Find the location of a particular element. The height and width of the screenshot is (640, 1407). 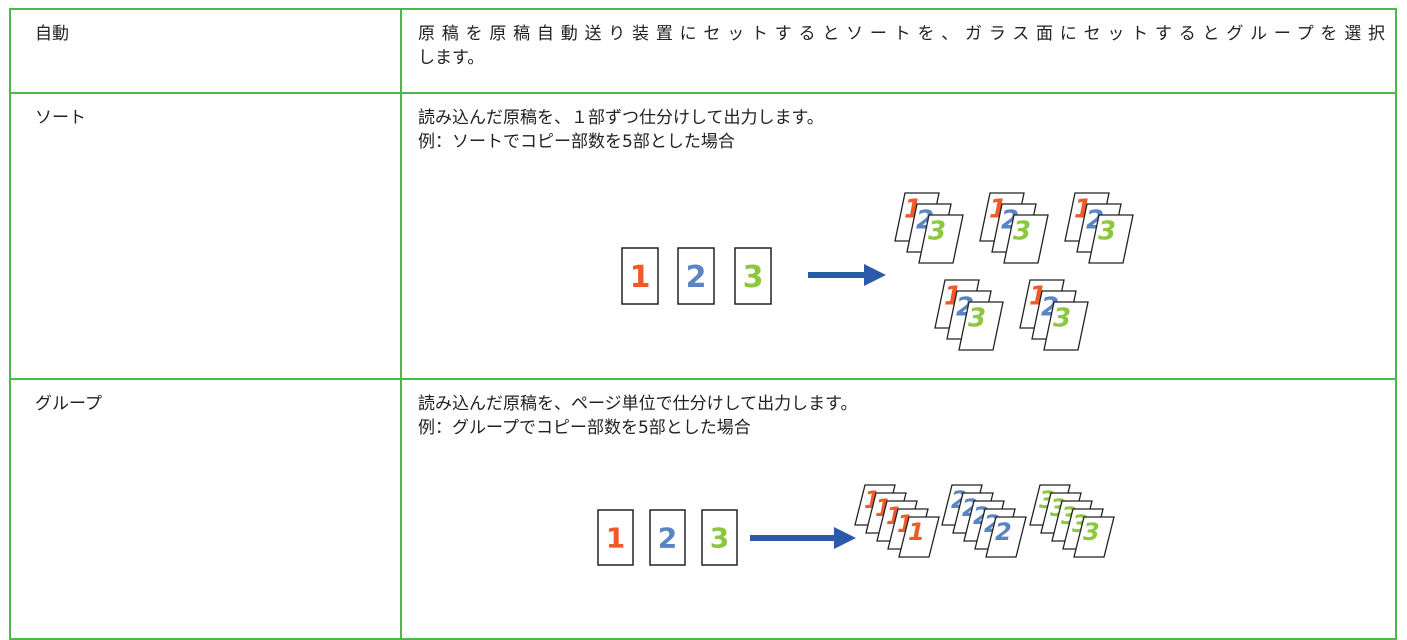

desc-line: します。 is located at coordinates (451, 58).